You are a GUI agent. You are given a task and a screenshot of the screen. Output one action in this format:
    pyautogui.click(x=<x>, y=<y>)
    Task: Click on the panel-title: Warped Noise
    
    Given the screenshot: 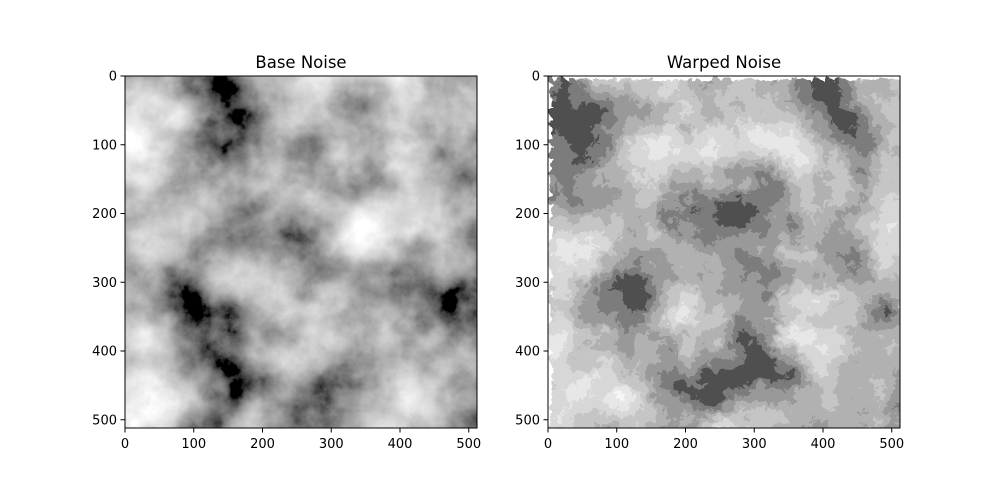 What is the action you would take?
    pyautogui.click(x=724, y=62)
    